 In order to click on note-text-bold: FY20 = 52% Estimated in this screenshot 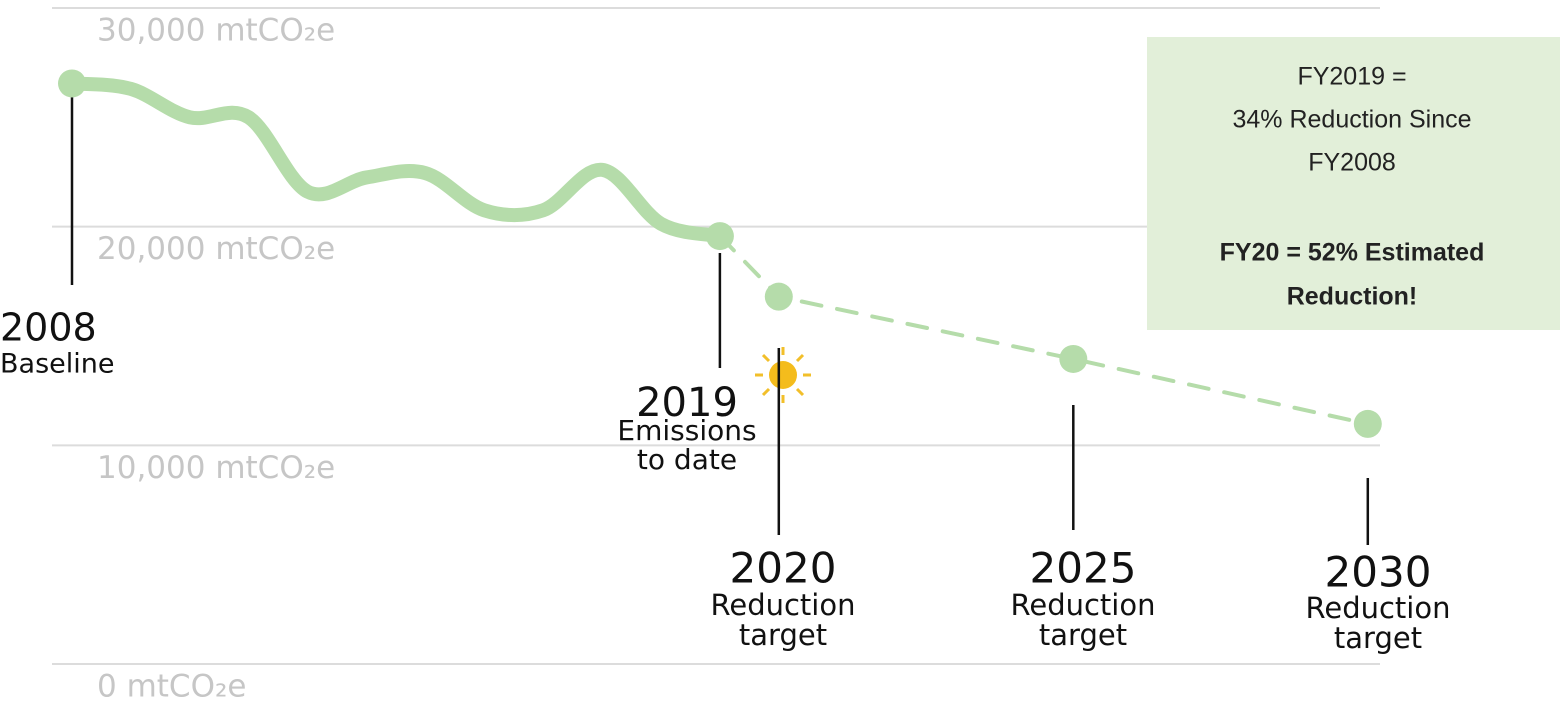, I will do `click(1352, 253)`.